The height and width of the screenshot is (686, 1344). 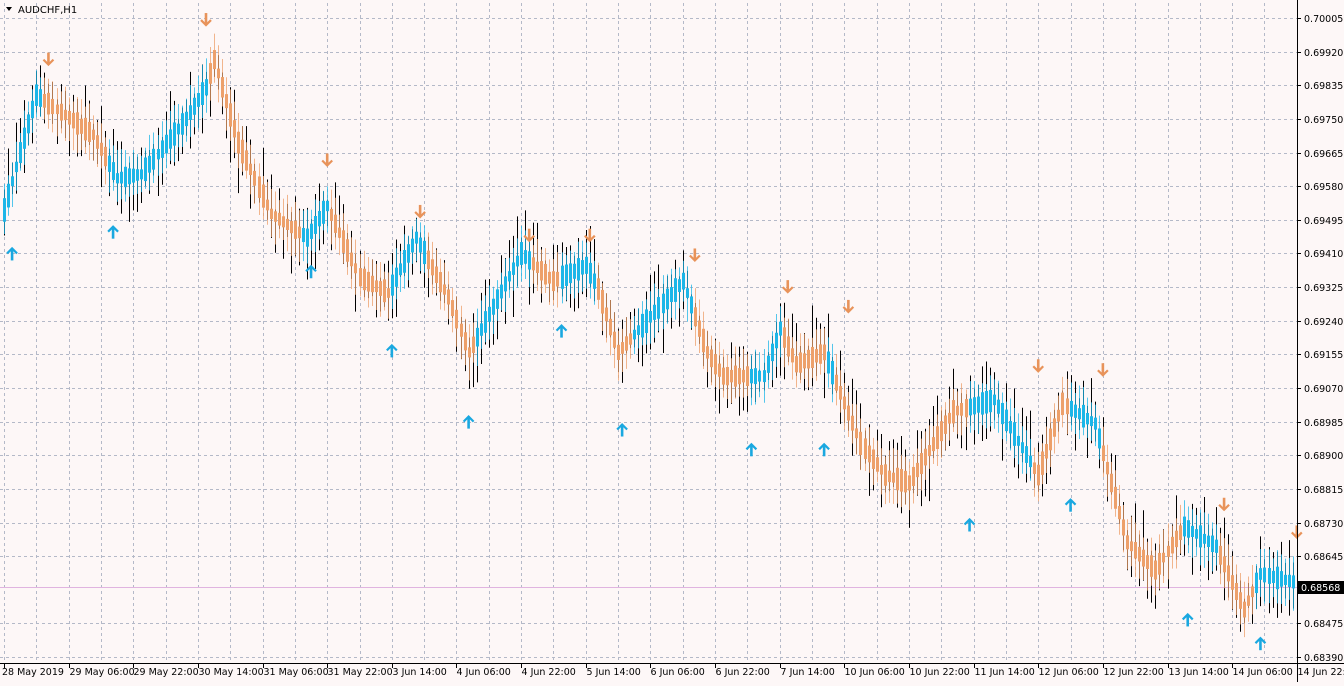 What do you see at coordinates (1323, 322) in the screenshot?
I see `price-tick-label: 0.69240` at bounding box center [1323, 322].